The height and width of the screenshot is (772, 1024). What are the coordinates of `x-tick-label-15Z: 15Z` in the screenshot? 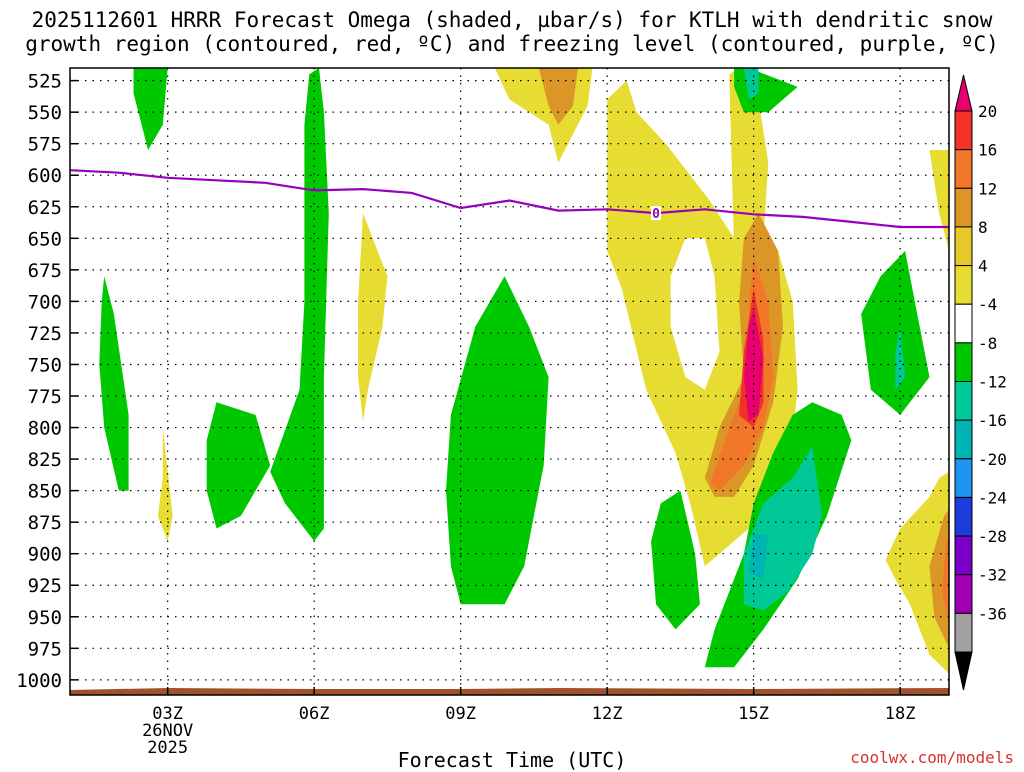 It's located at (753, 714).